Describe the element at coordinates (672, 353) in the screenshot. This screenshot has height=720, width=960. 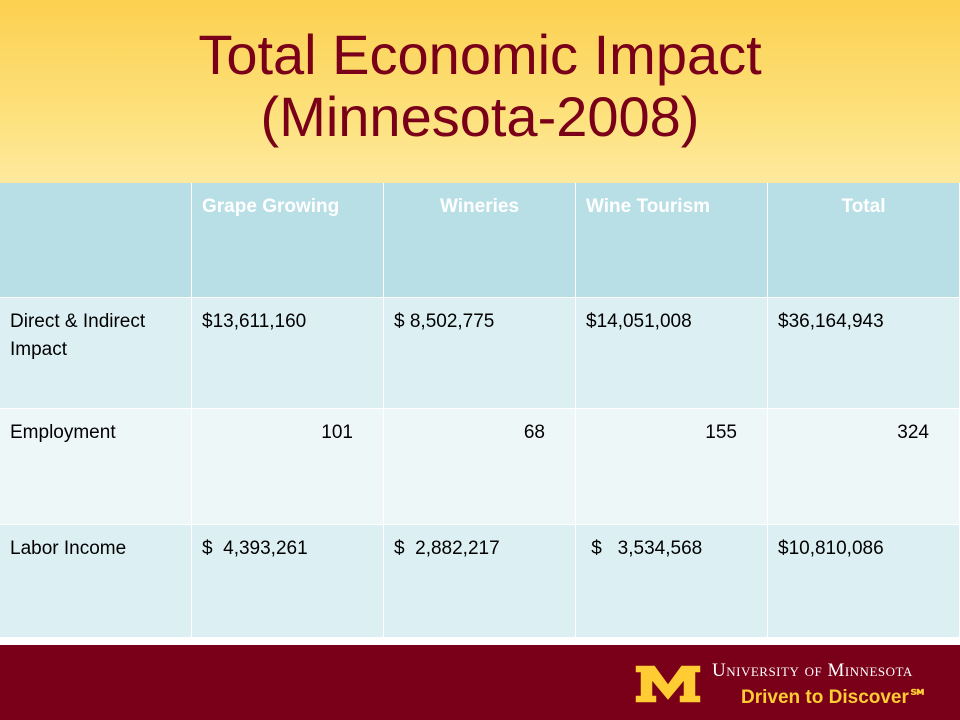
I see `cell-wine-tourism: $14,051,008` at that location.